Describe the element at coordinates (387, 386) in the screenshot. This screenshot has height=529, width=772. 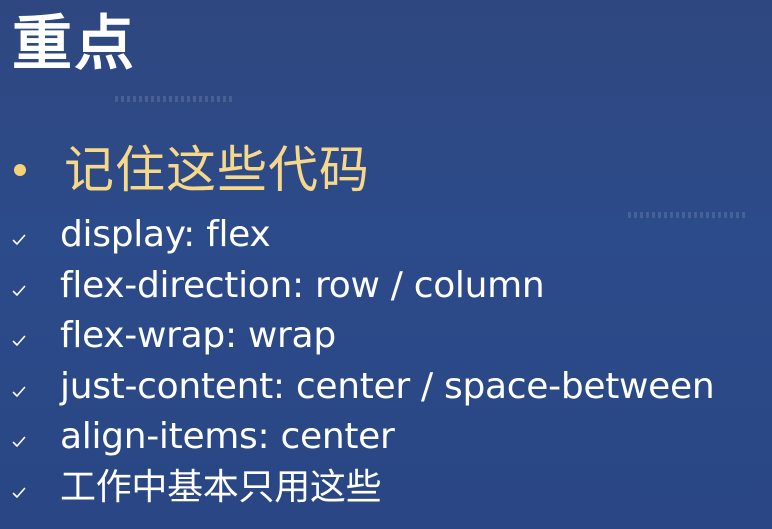
I see `checklist-item-text: just-content: center / space-between` at that location.